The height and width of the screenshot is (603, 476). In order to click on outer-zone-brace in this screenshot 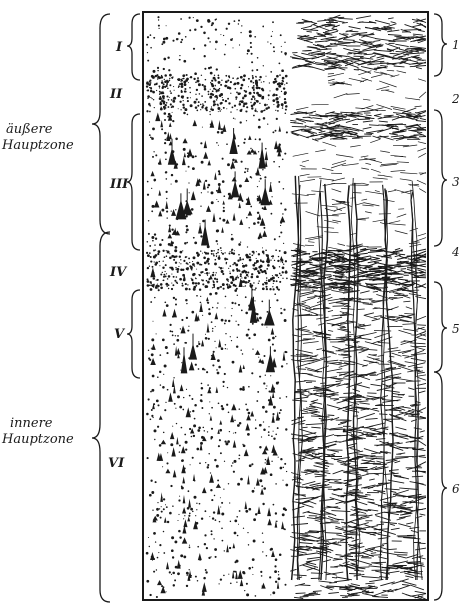, I will do `click(101, 124)`.